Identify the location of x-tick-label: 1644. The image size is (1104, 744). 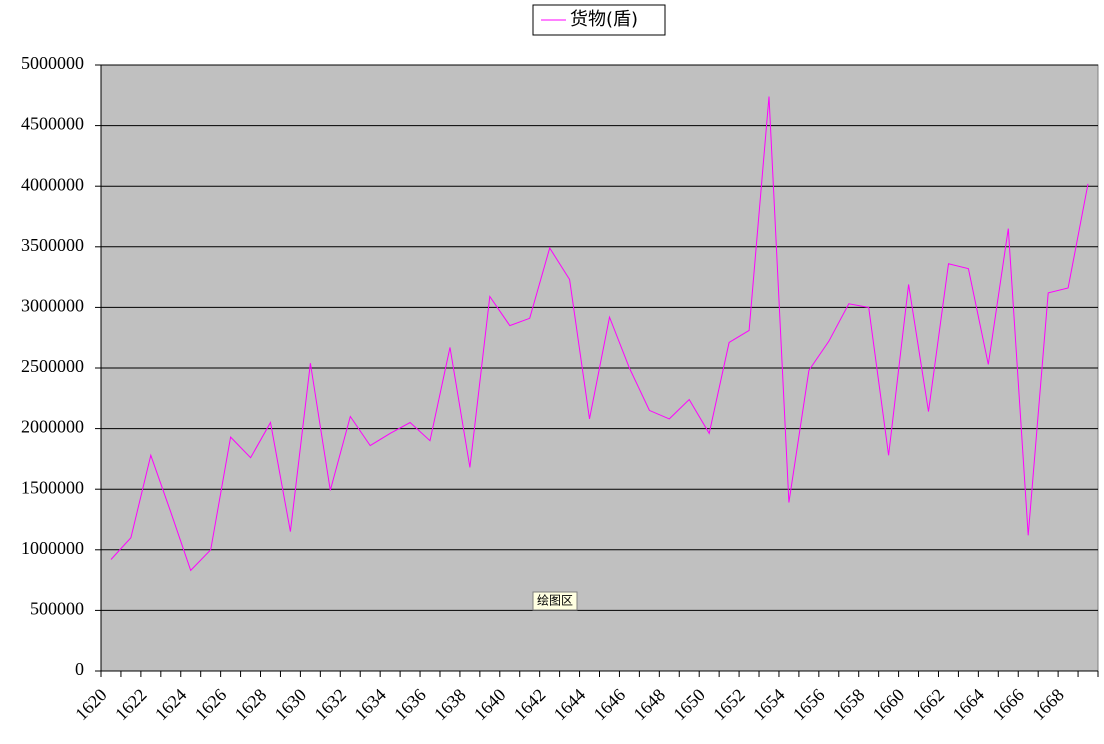
(570, 705).